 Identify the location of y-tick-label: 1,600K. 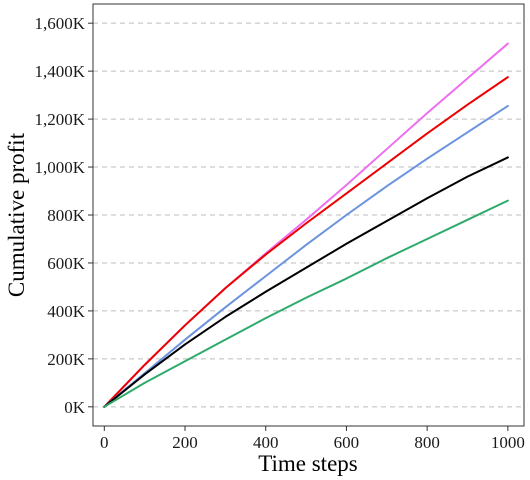
(59, 23).